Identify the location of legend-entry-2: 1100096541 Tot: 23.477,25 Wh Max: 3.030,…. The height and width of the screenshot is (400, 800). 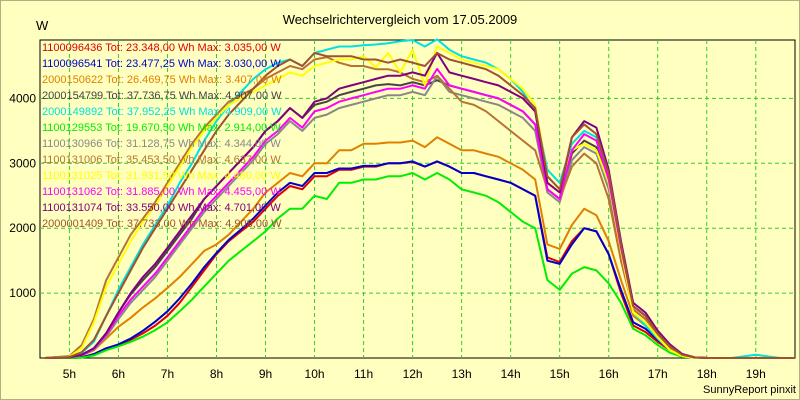
(161, 64).